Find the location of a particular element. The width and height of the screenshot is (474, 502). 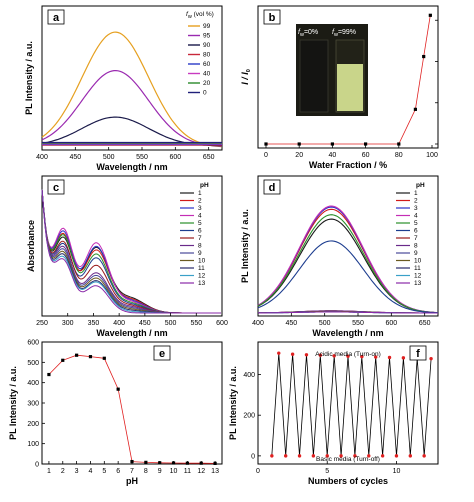

y-tick-label: 300 is located at coordinates (33, 404).